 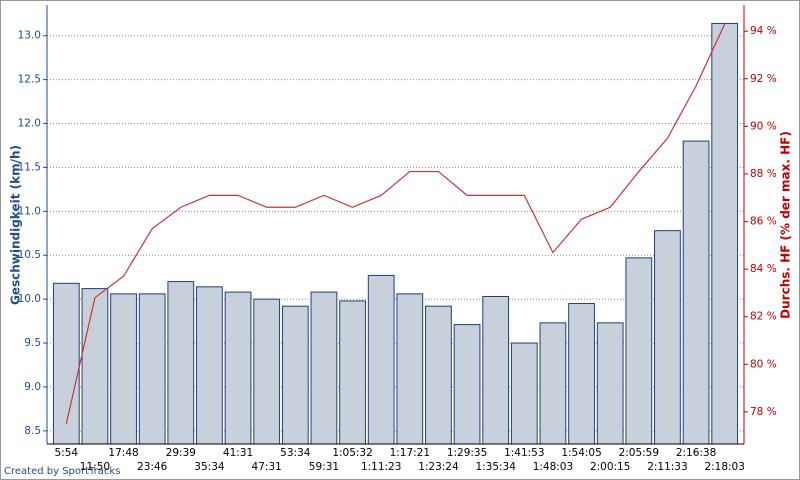 What do you see at coordinates (763, 412) in the screenshot?
I see `y2-tick-label: 78 %` at bounding box center [763, 412].